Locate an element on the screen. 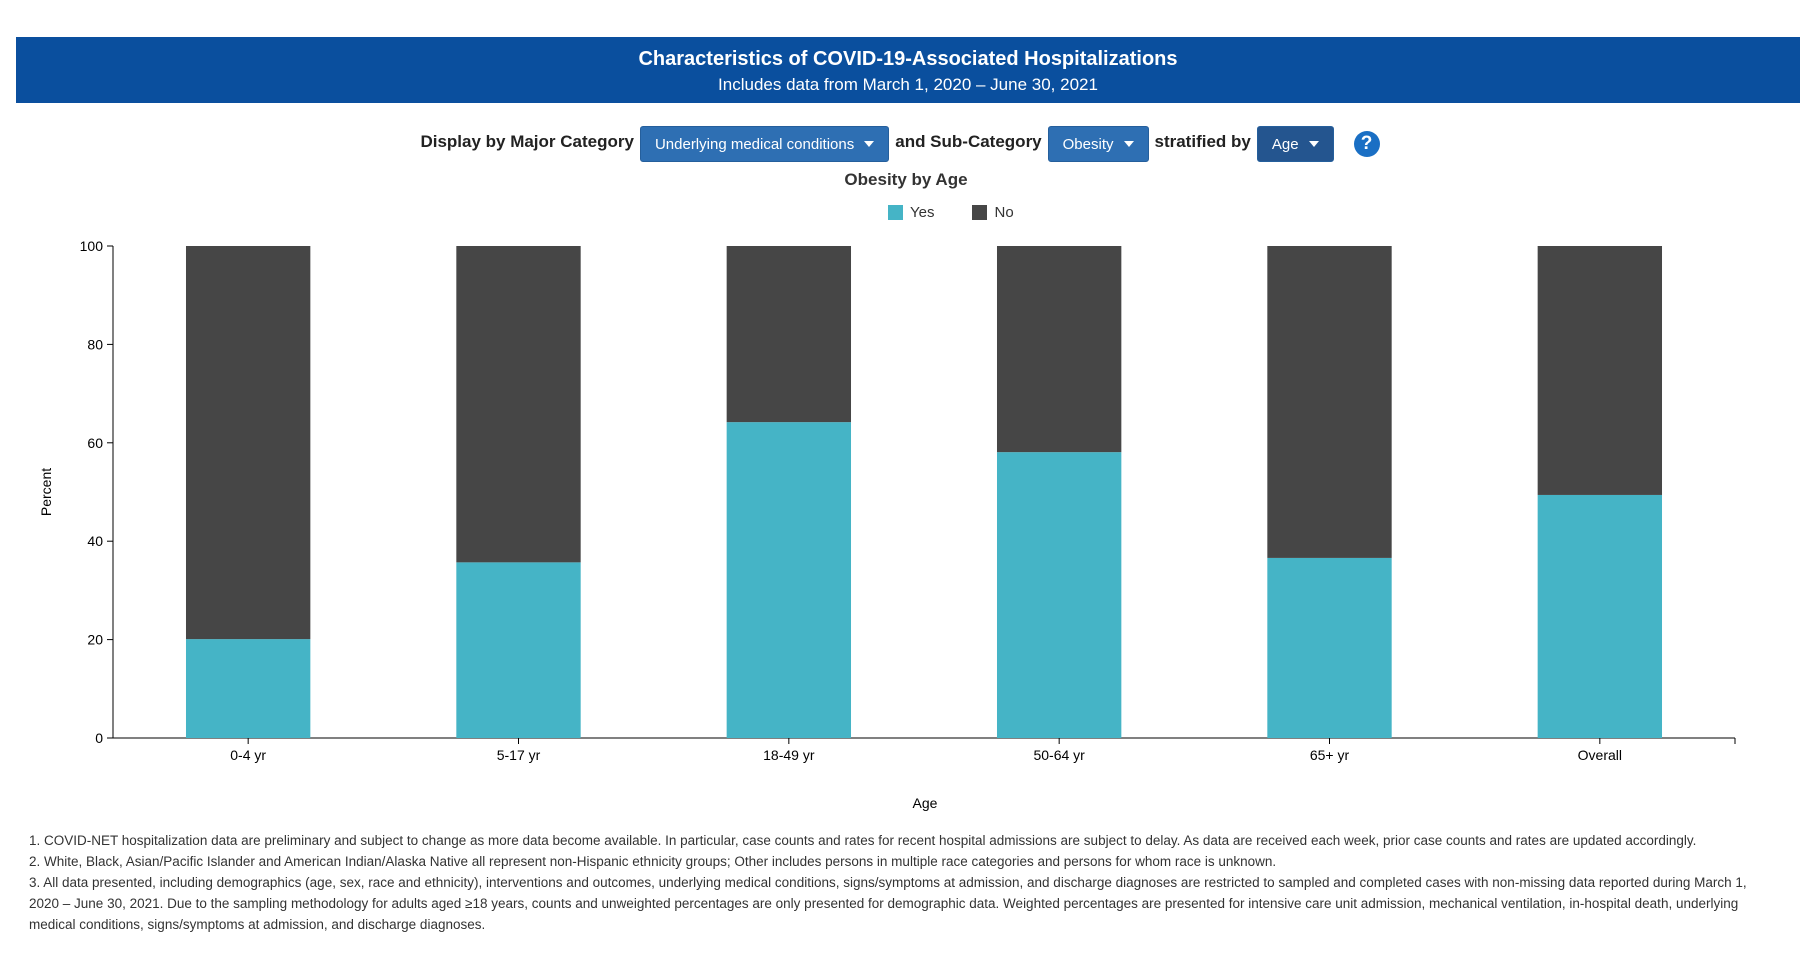  y-tick-label: 80 is located at coordinates (95, 344).